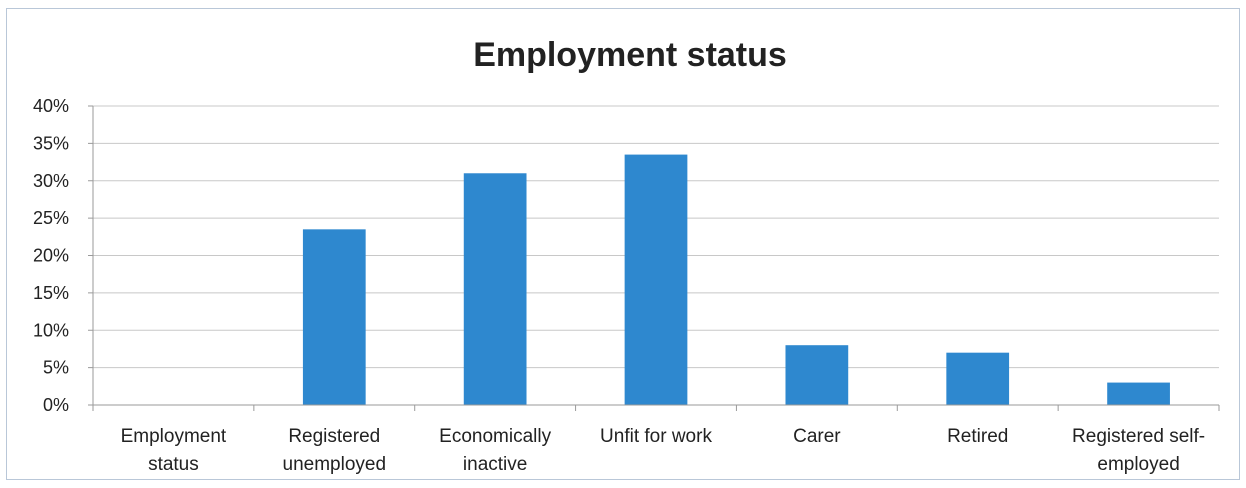 The height and width of the screenshot is (488, 1246). What do you see at coordinates (56, 405) in the screenshot?
I see `y-tick-label: 0%` at bounding box center [56, 405].